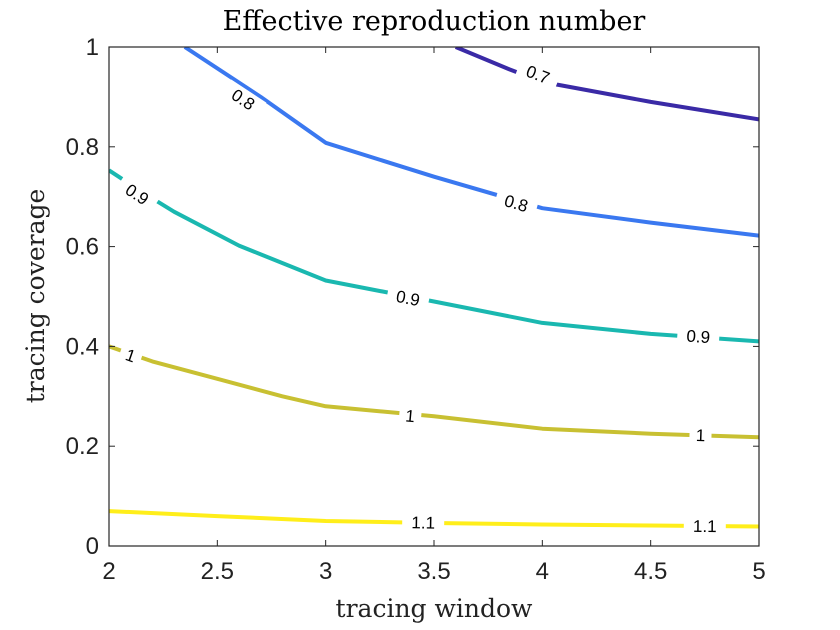 The image size is (840, 630). Describe the element at coordinates (82, 446) in the screenshot. I see `y-tick-label: 0.2` at that location.